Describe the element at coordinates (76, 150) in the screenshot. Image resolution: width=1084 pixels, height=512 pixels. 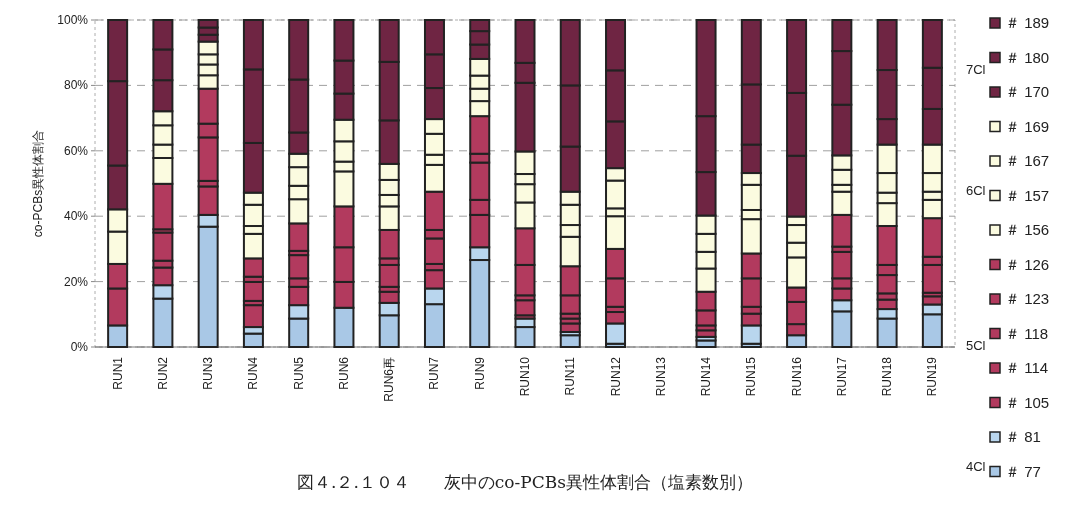
I see `y-tick-label: 60%` at that location.